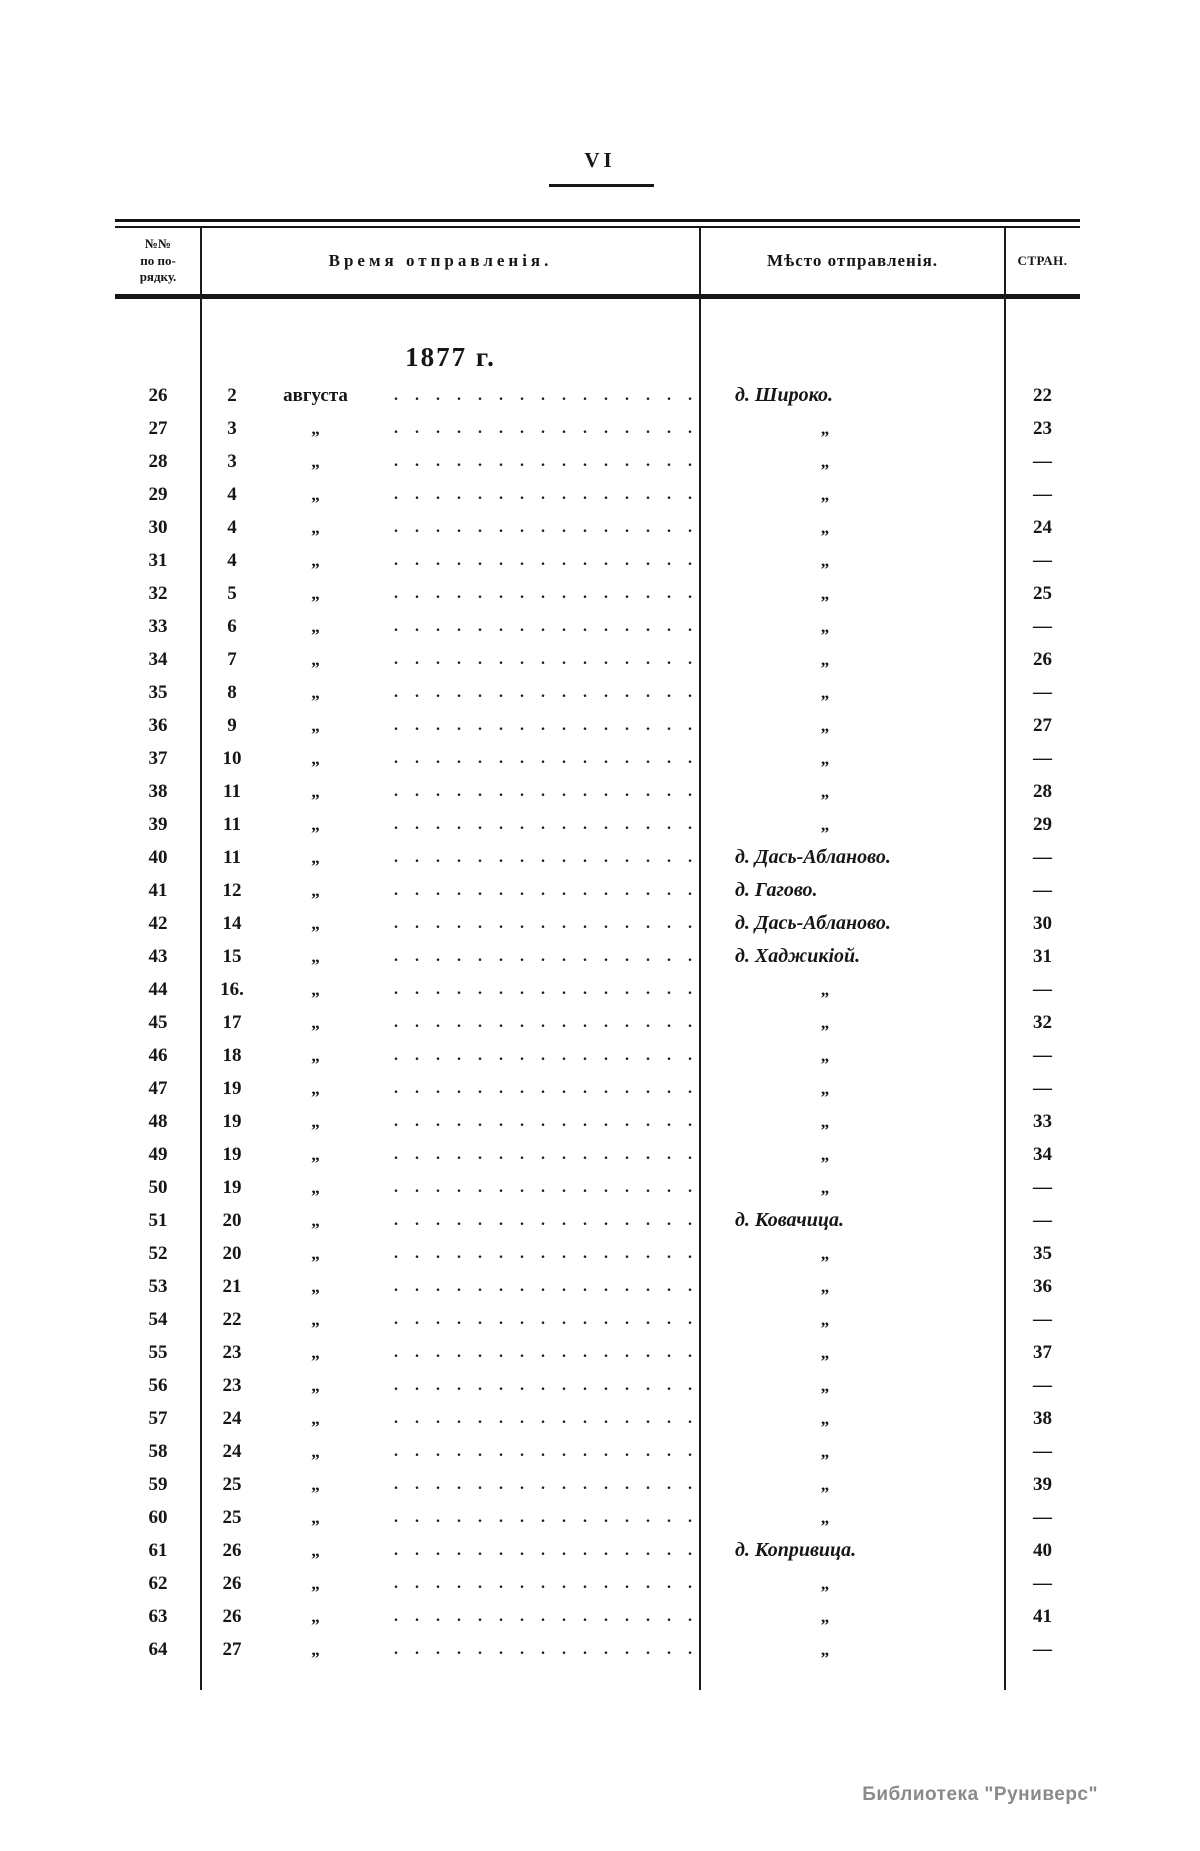 The width and height of the screenshot is (1200, 1851). I want to click on column-header-departure-time: Время отправленія., so click(440, 260).